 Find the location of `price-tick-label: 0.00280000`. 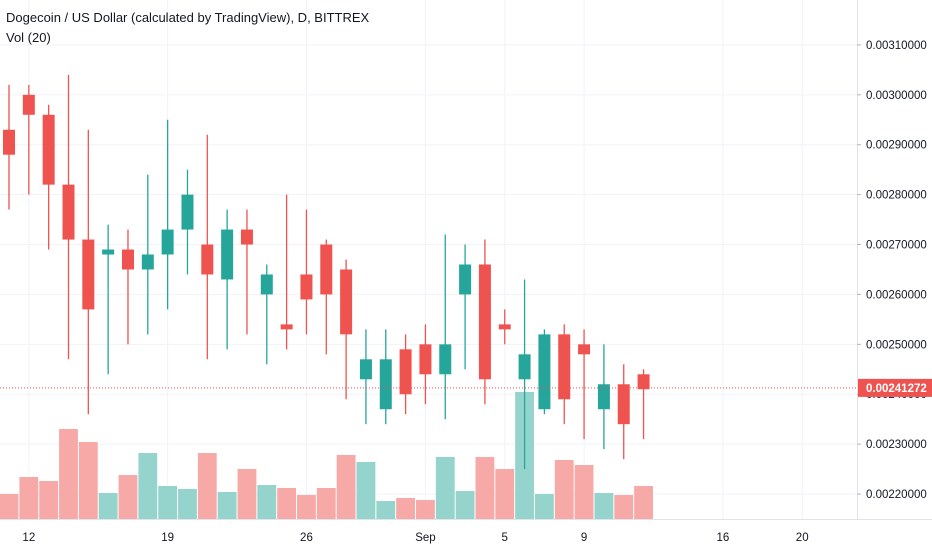

price-tick-label: 0.00280000 is located at coordinates (896, 196).